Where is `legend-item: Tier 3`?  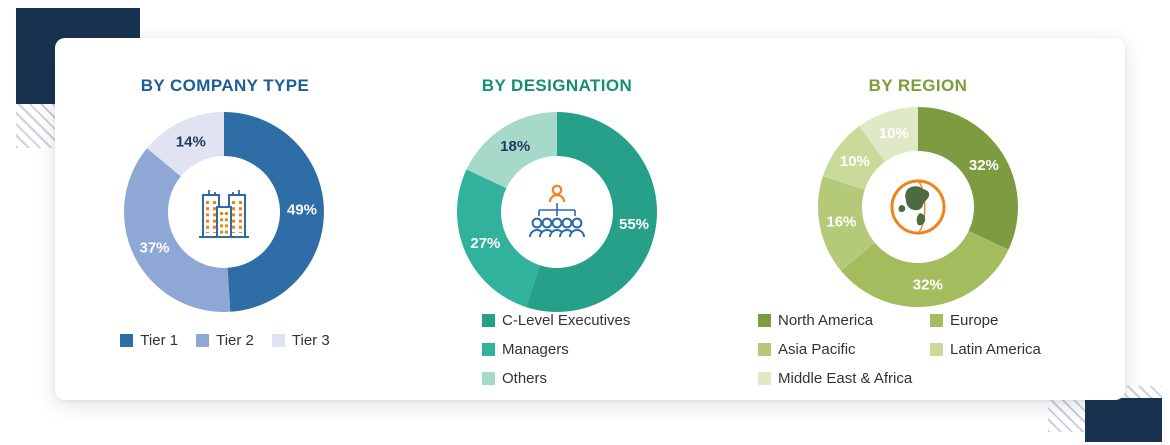 legend-item: Tier 3 is located at coordinates (300, 340).